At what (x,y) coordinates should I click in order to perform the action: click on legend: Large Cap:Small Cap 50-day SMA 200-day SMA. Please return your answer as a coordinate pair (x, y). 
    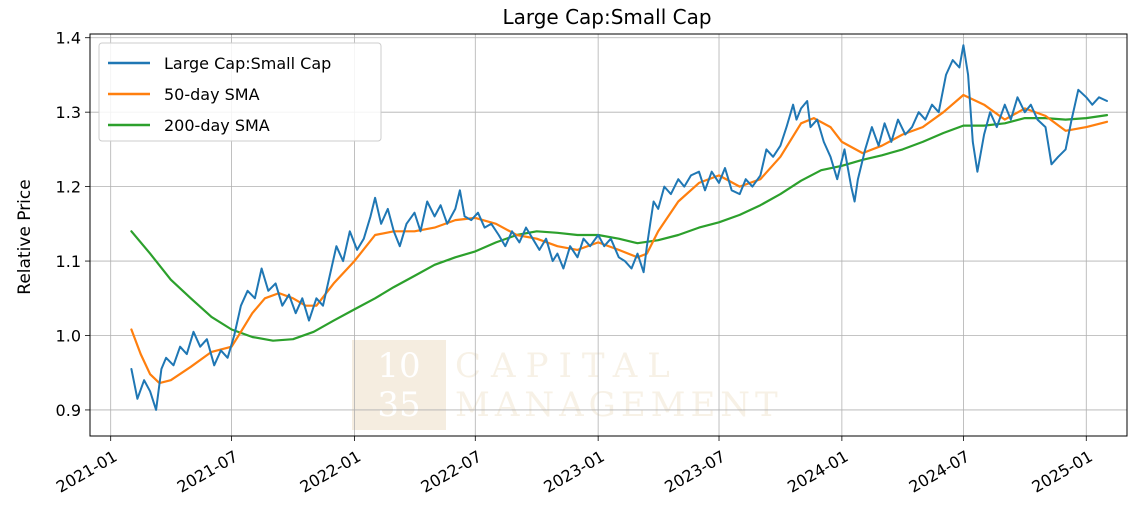
    Looking at the image, I should click on (240, 92).